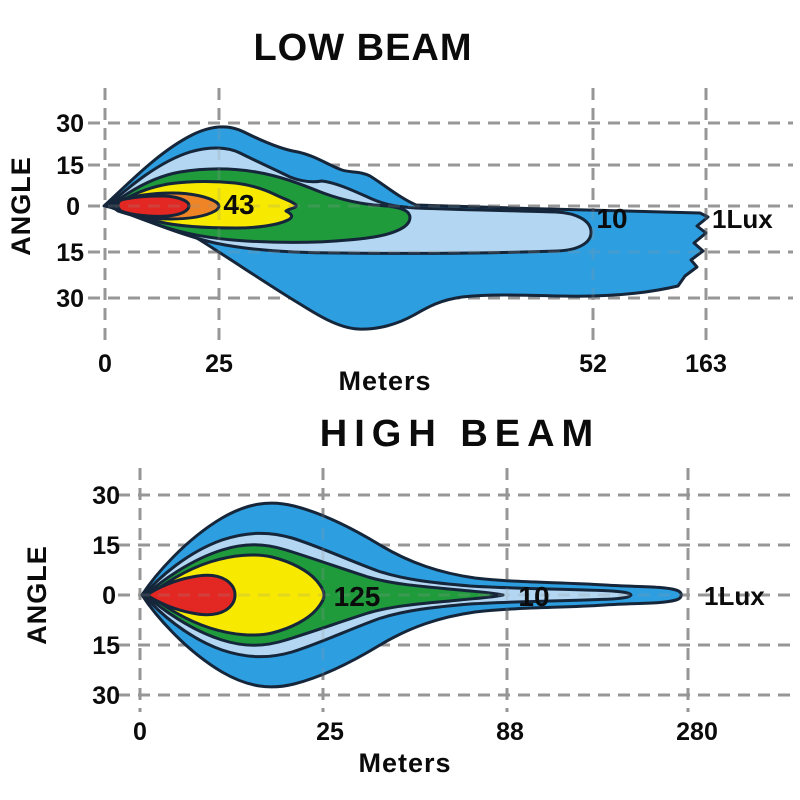 Image resolution: width=800 pixels, height=800 pixels. What do you see at coordinates (706, 364) in the screenshot?
I see `low-beam-x-tick-163: 163` at bounding box center [706, 364].